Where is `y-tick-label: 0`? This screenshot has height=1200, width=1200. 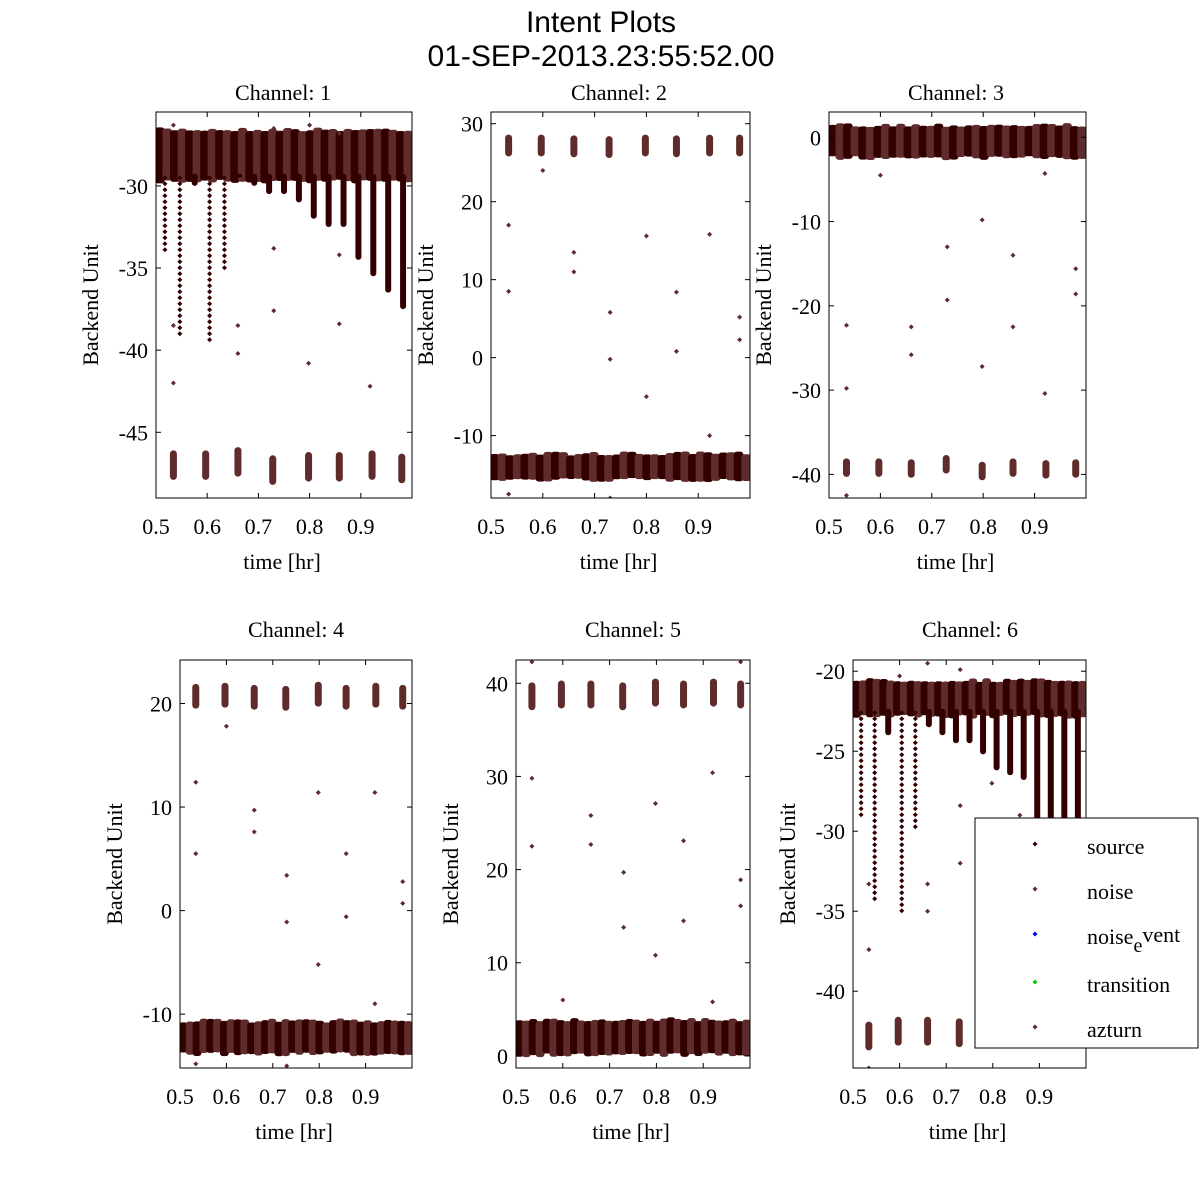
y-tick-label: 0 is located at coordinates (502, 1056).